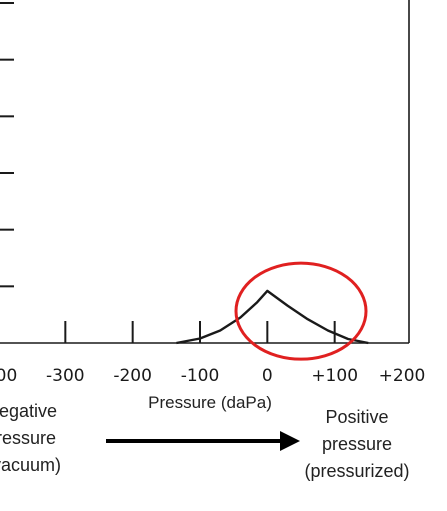 This screenshot has width=447, height=511. What do you see at coordinates (8, 376) in the screenshot?
I see `x-tick-label-0: -400` at bounding box center [8, 376].